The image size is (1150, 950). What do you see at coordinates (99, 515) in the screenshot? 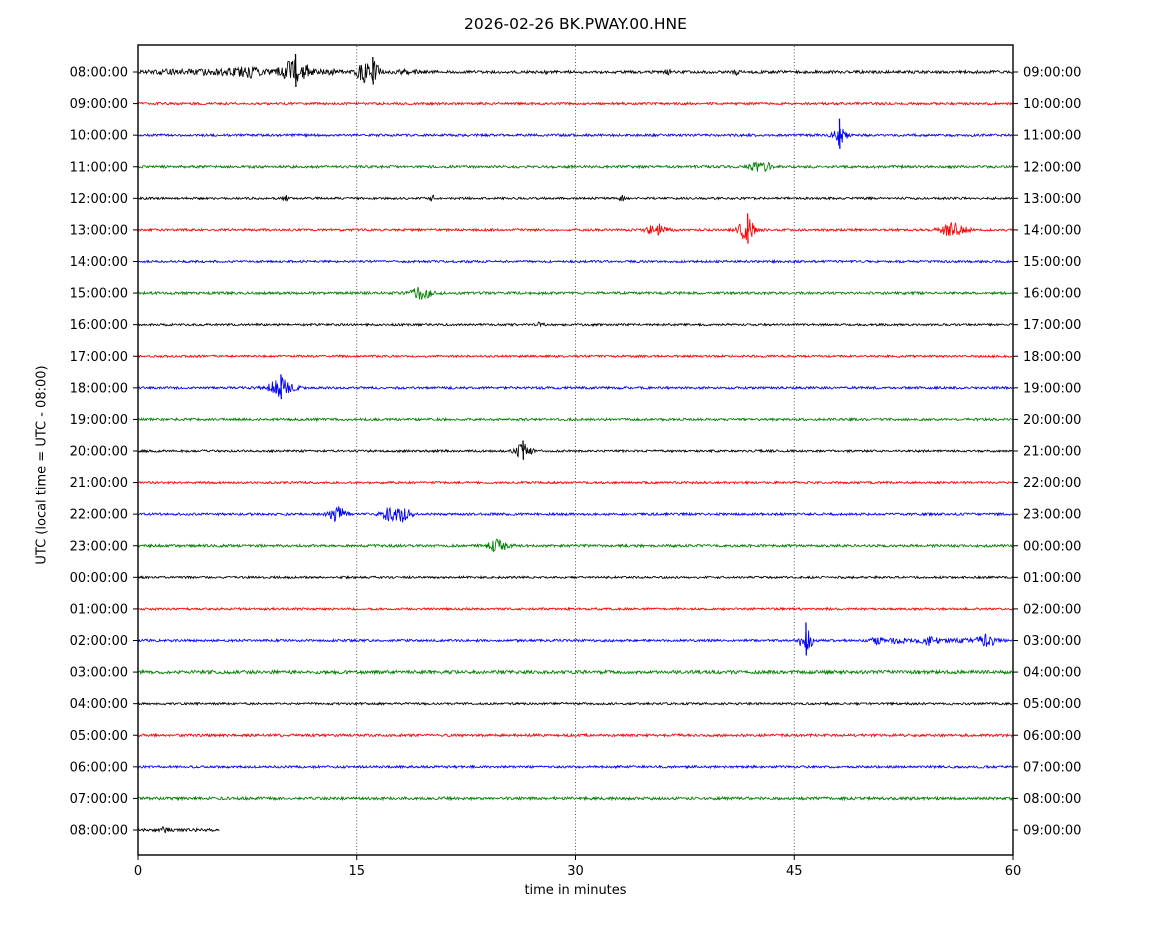
I see `y-tick-label-left: 22:00:00` at bounding box center [99, 515].